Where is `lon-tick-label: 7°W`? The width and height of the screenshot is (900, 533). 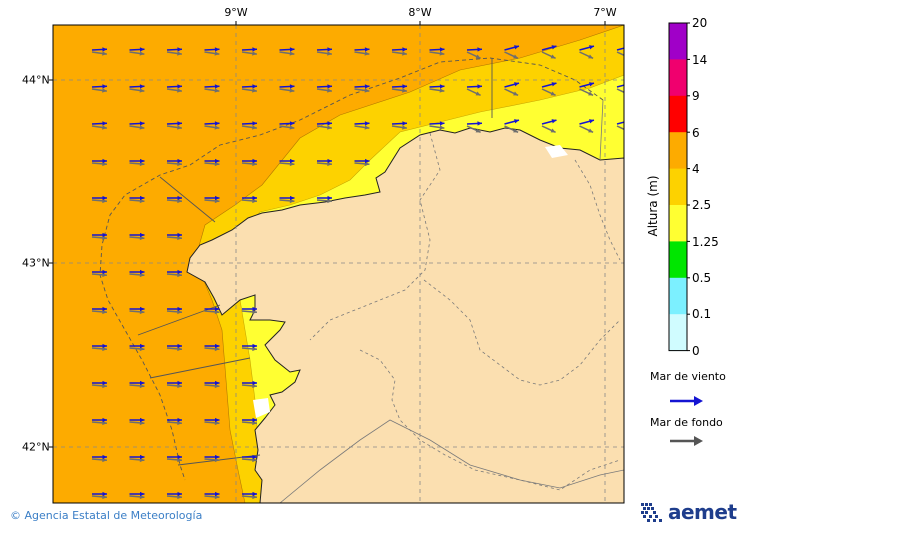 lon-tick-label: 7°W is located at coordinates (605, 12).